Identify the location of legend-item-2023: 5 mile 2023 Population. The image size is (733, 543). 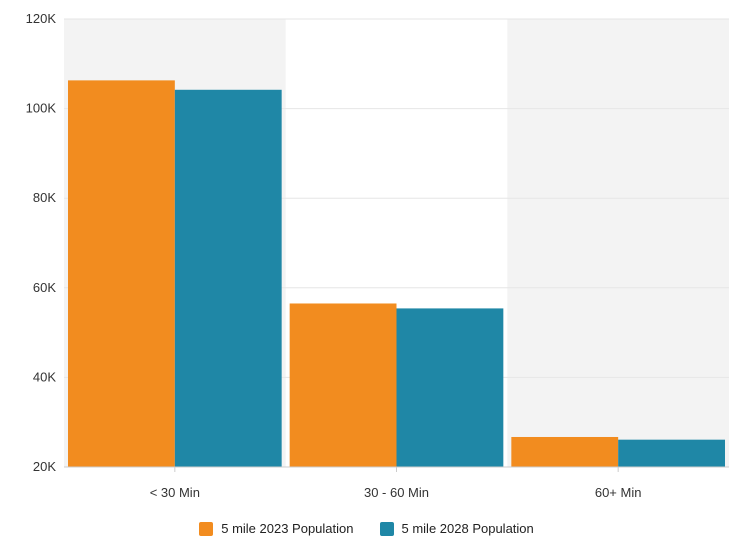
(276, 528).